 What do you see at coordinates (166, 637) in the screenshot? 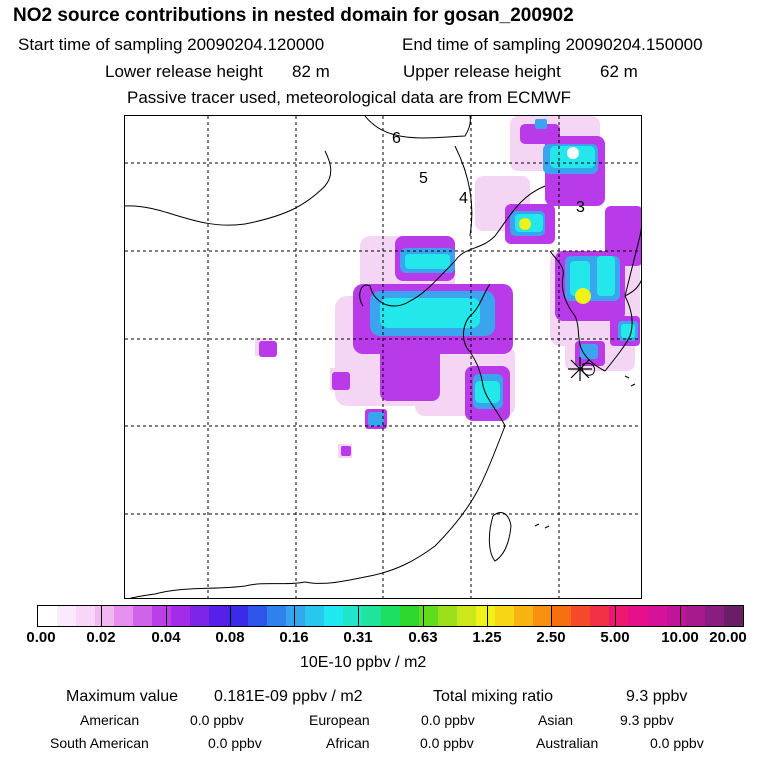
I see `scale-tick-label: 0.04` at bounding box center [166, 637].